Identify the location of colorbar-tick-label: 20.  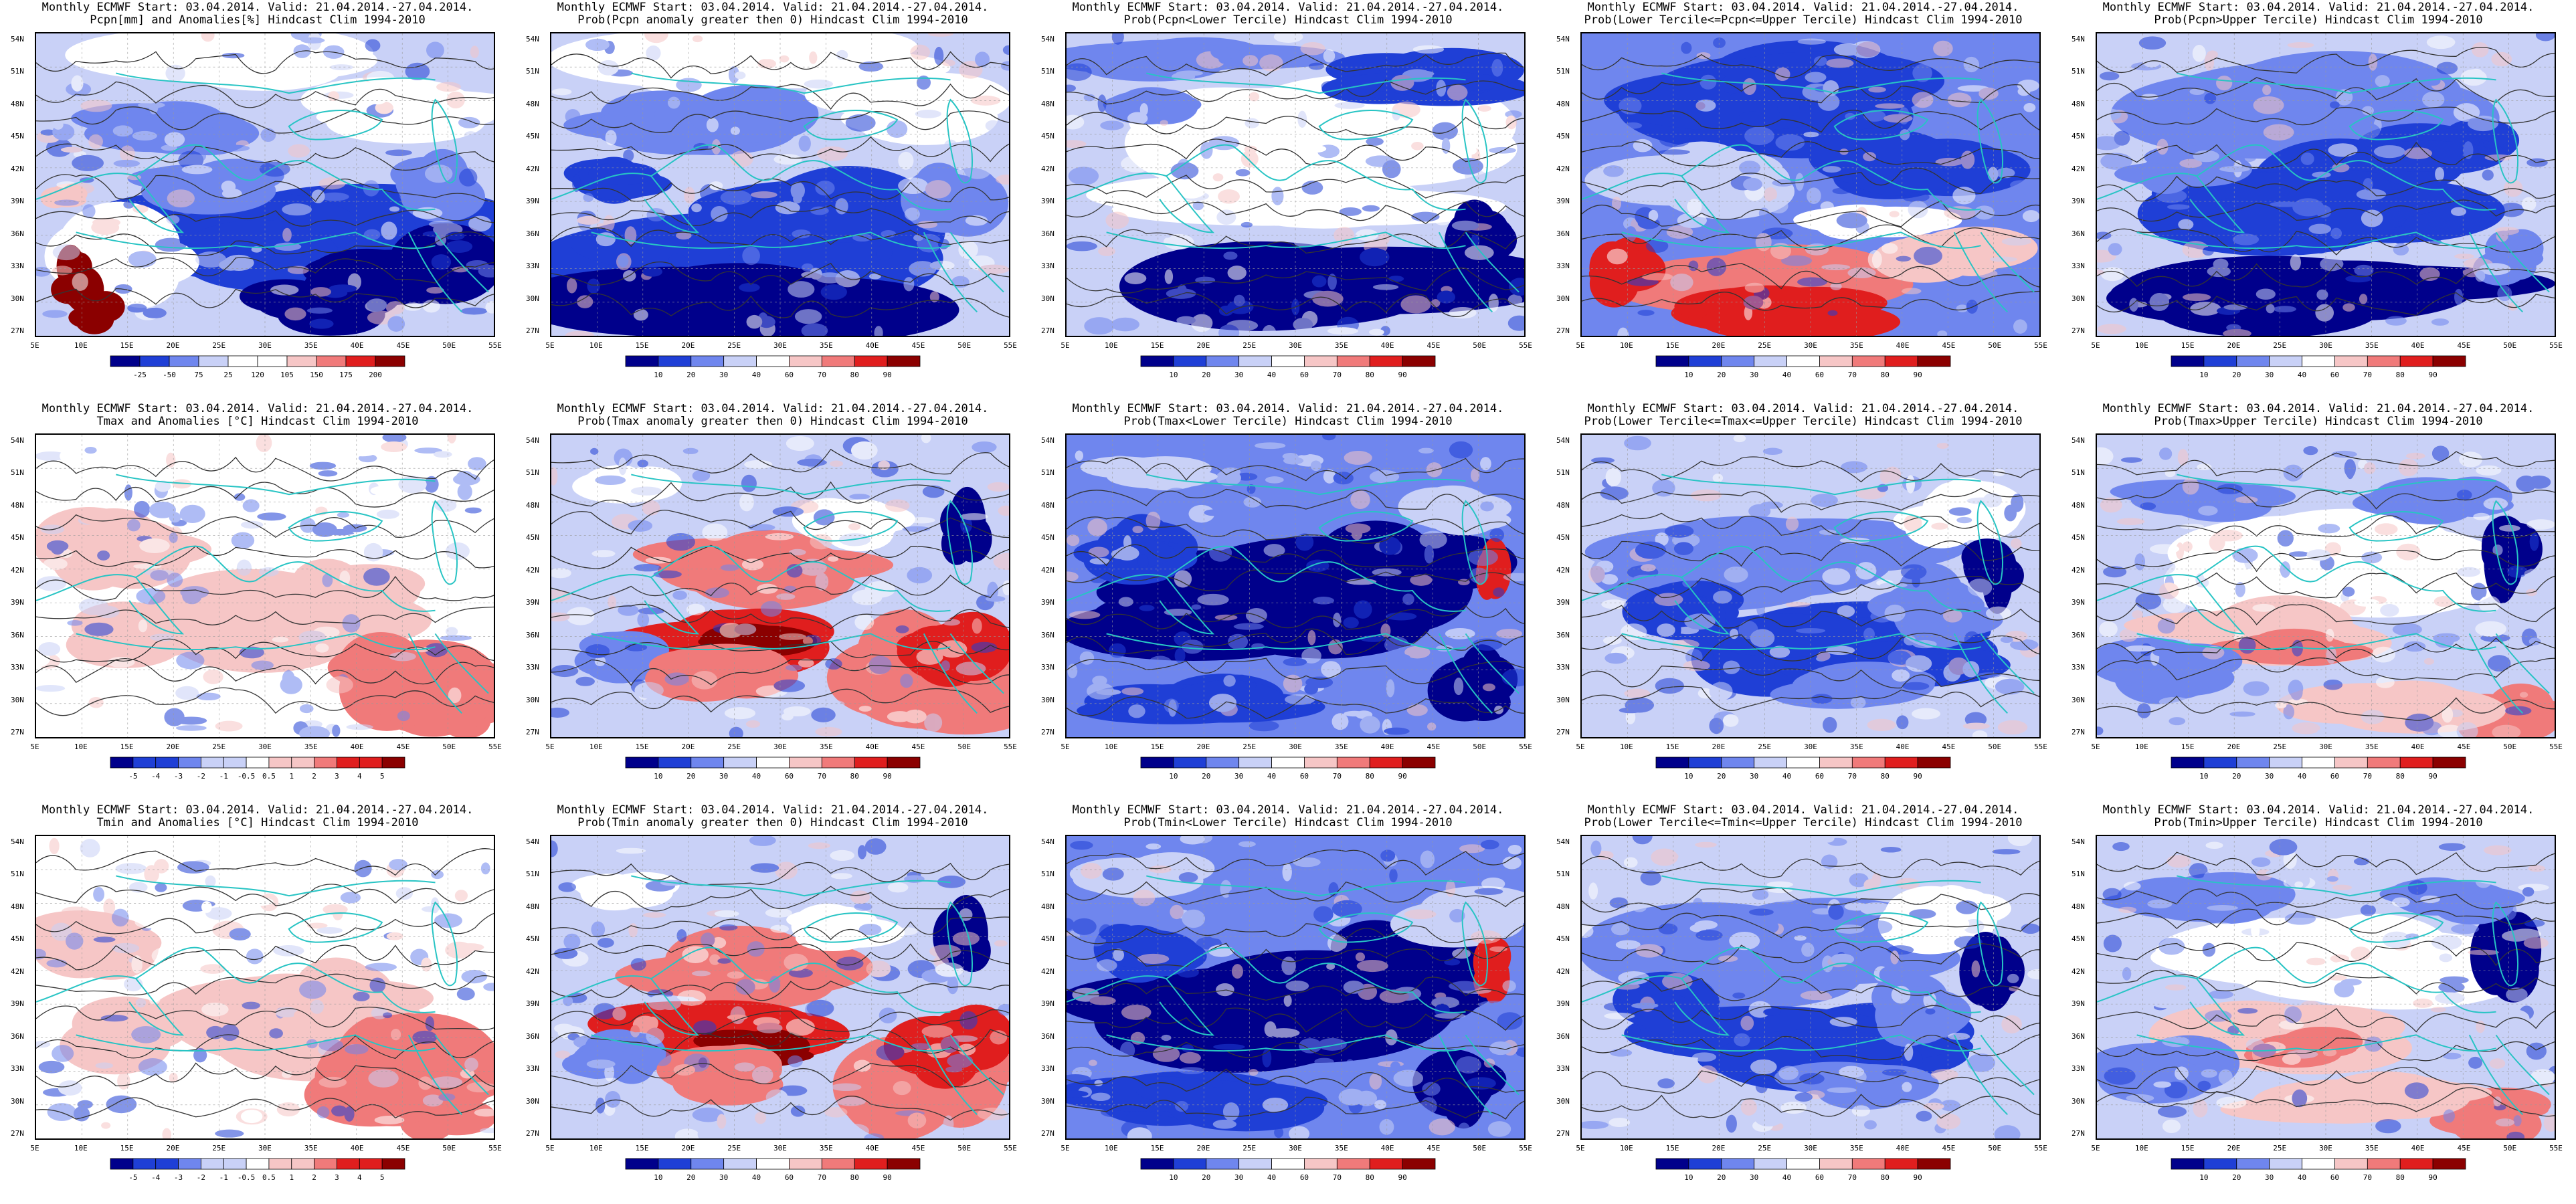
(2236, 1177).